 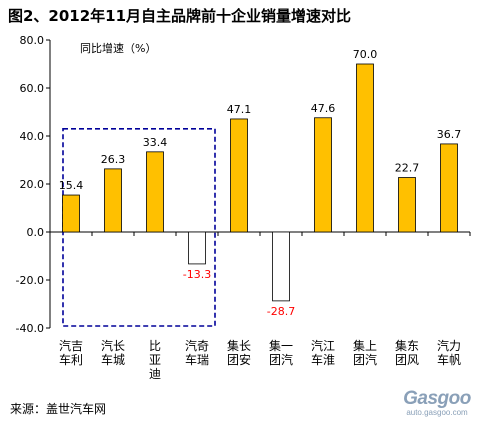 I want to click on y-tick-label: 80.0, so click(x=32, y=40).